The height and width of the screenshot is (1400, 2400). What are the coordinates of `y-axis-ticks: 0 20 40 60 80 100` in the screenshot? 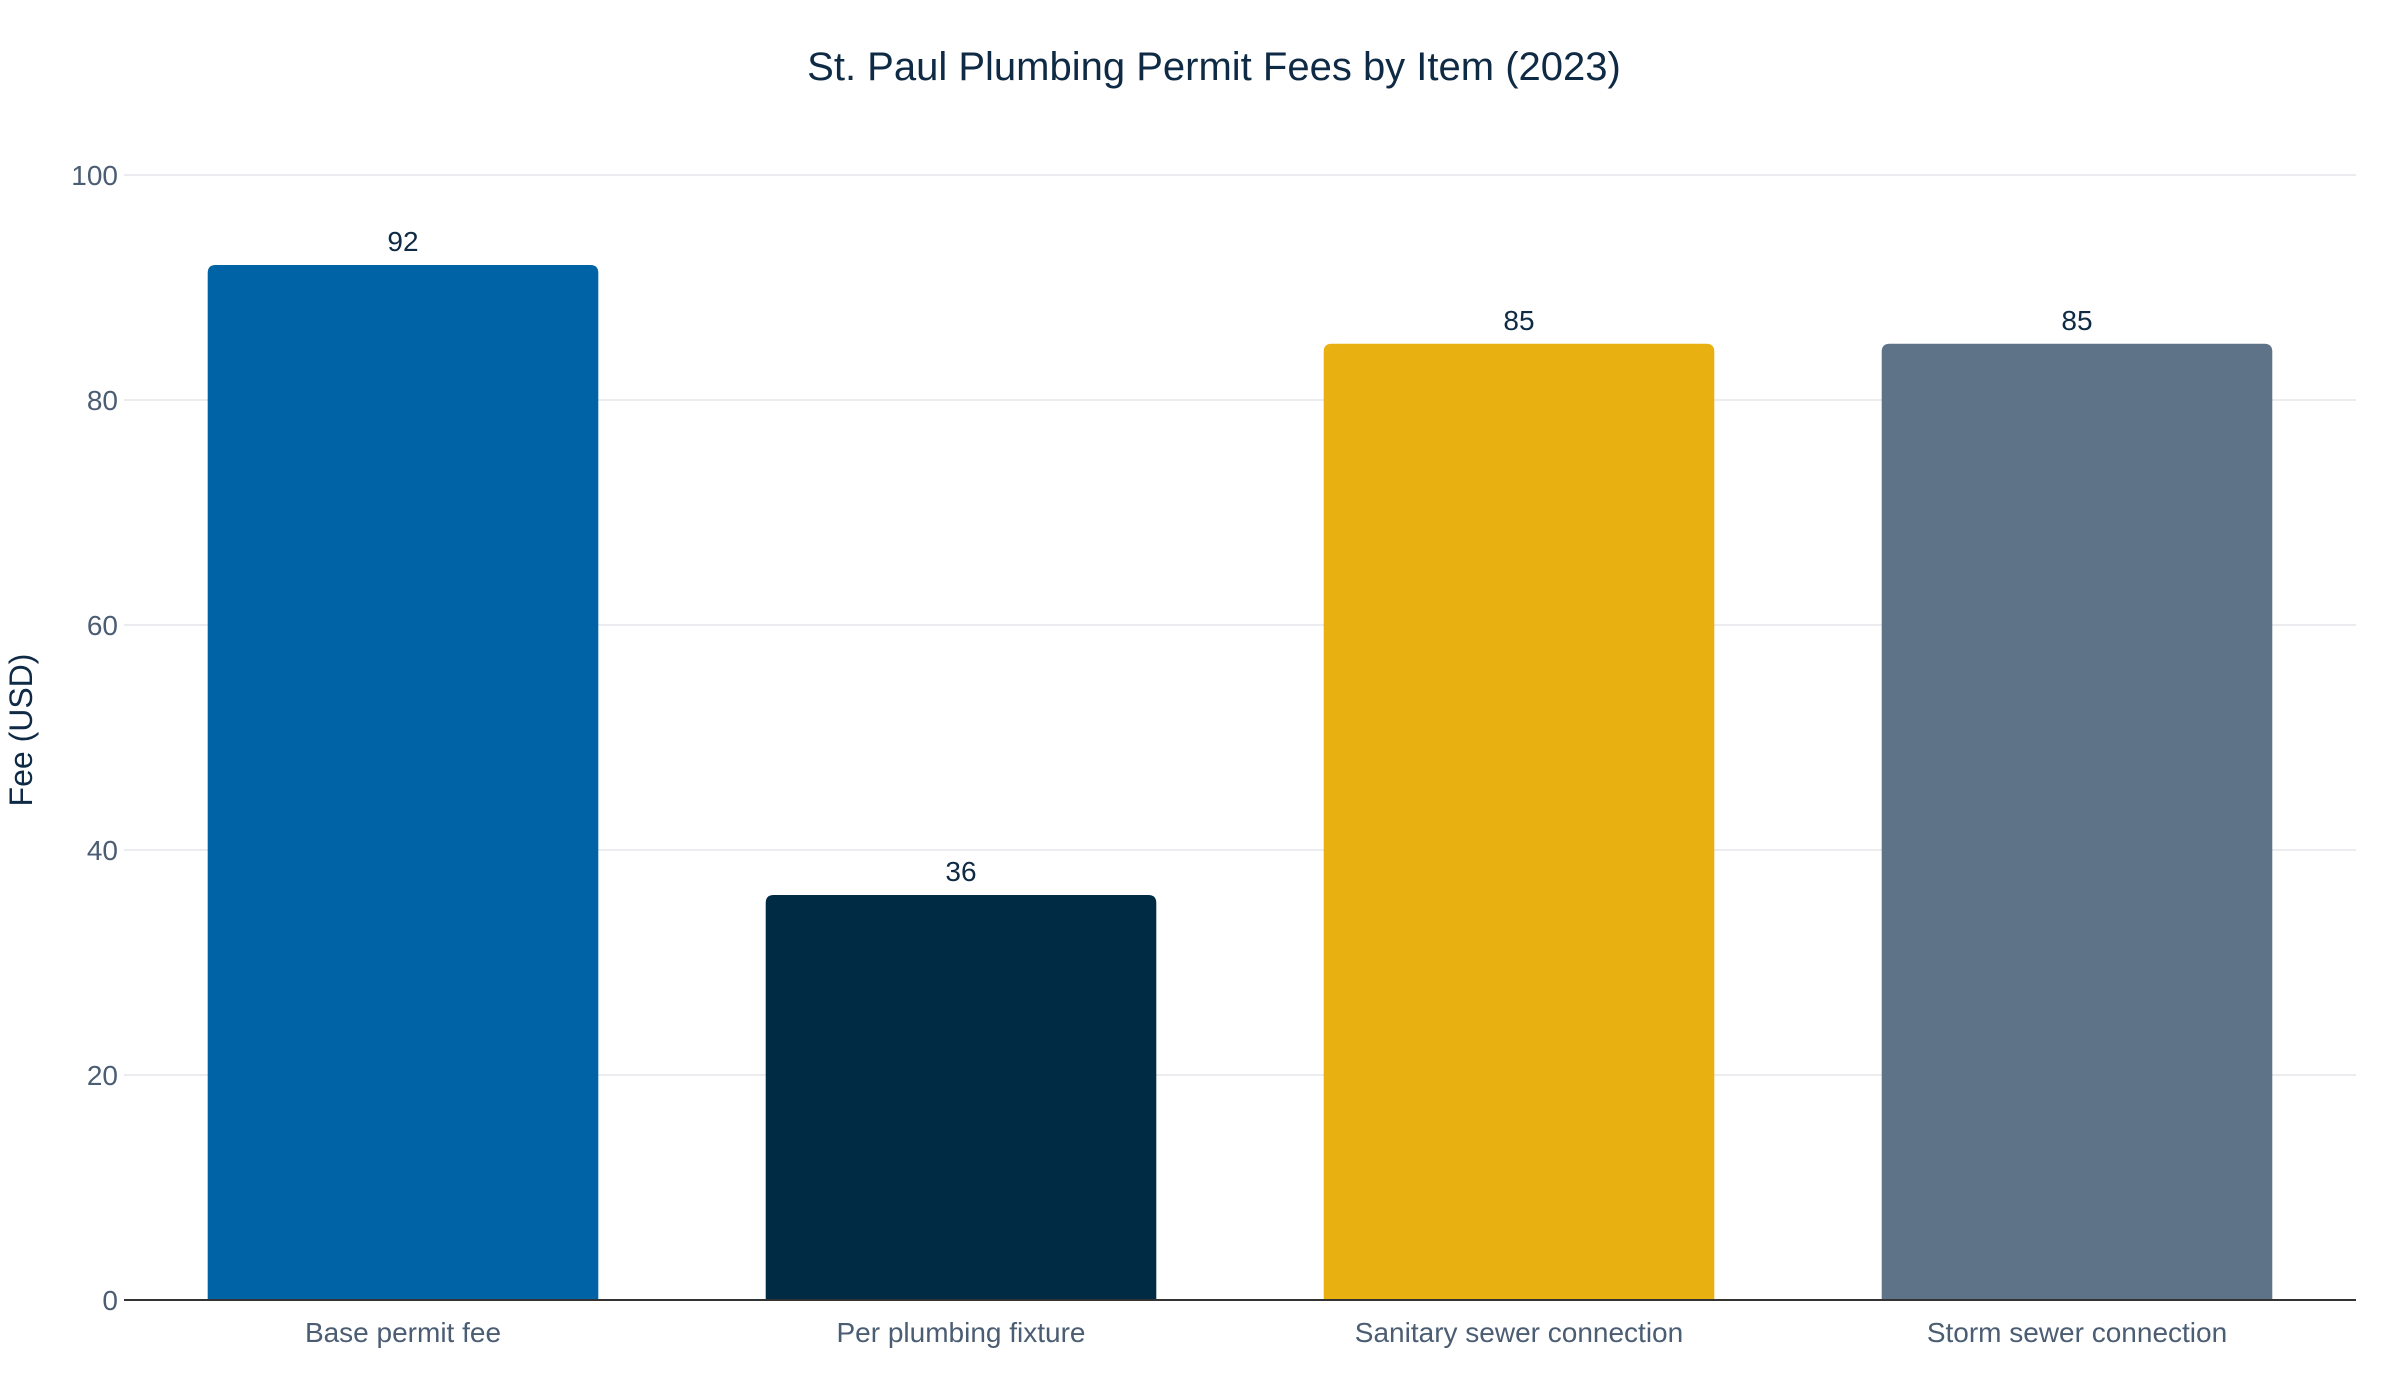 It's located at (94, 738).